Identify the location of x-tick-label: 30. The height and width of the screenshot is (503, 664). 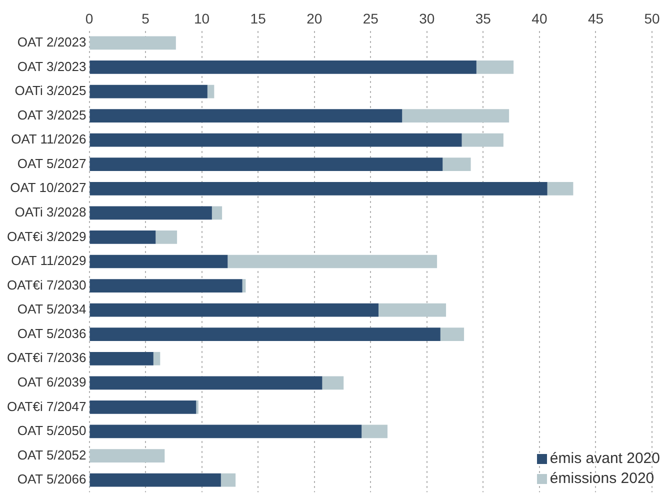
(427, 18).